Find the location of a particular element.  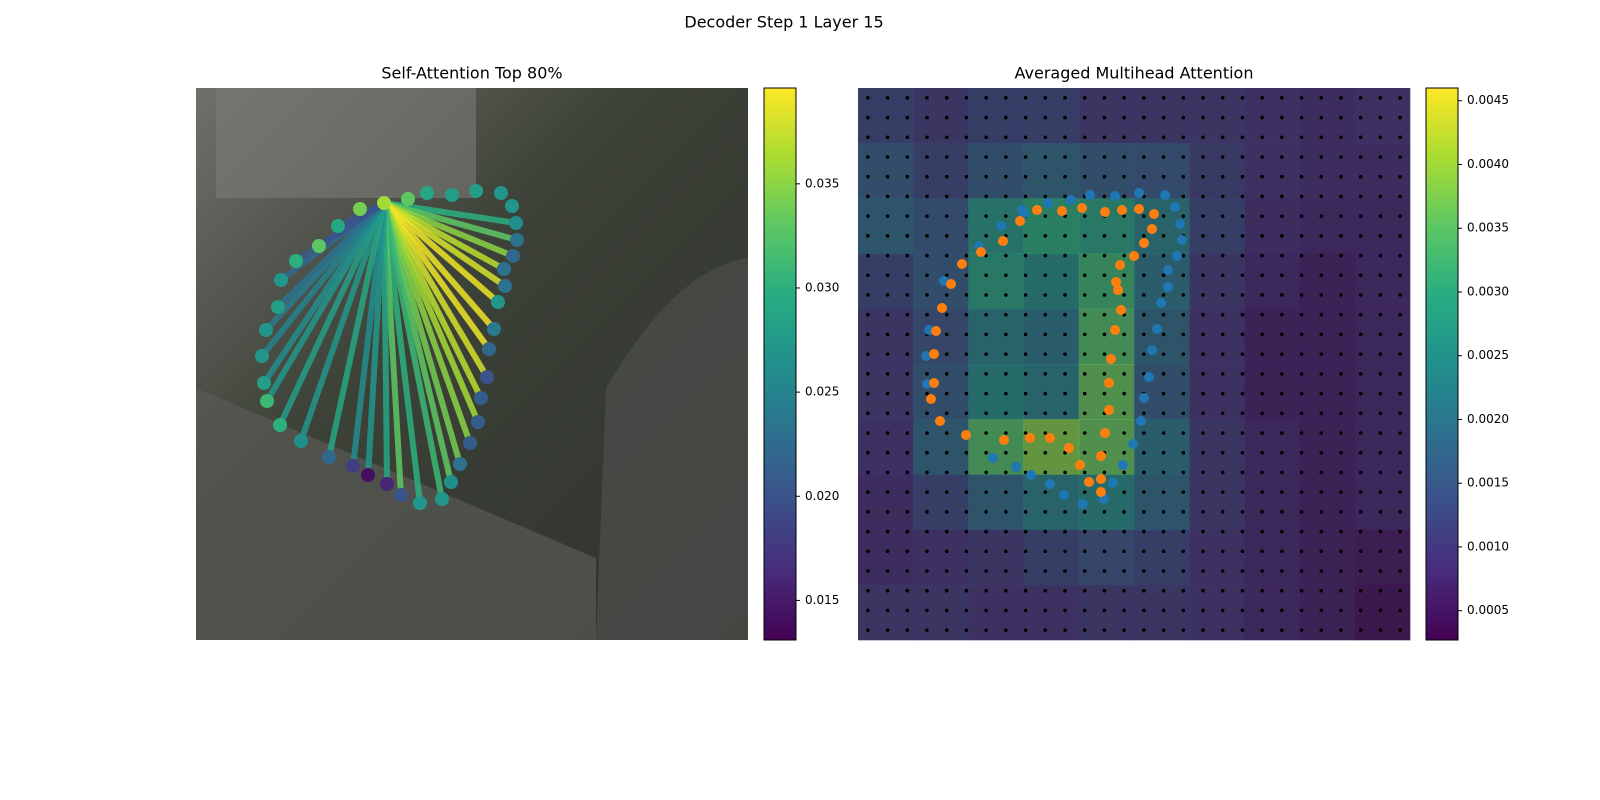

colorbar-tick-label: 0.0015 is located at coordinates (1488, 483).